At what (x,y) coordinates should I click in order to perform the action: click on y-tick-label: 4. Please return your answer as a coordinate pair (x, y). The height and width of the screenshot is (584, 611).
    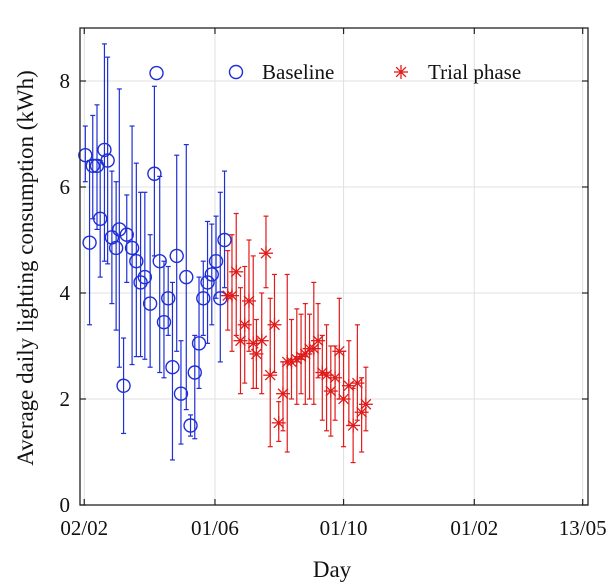
    Looking at the image, I should click on (65, 293).